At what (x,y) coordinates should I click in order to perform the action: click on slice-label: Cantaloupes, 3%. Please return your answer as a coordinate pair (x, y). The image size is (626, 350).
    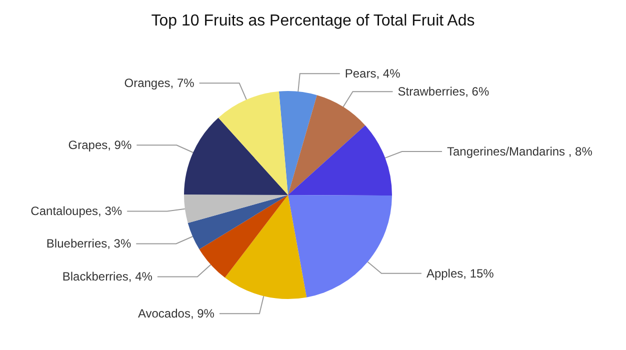
    Looking at the image, I should click on (76, 211).